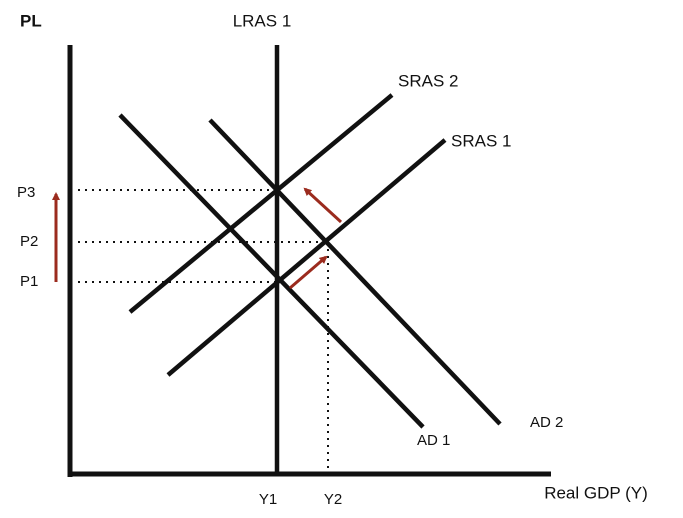 Image resolution: width=683 pixels, height=518 pixels. What do you see at coordinates (26, 192) in the screenshot?
I see `price-label: P3` at bounding box center [26, 192].